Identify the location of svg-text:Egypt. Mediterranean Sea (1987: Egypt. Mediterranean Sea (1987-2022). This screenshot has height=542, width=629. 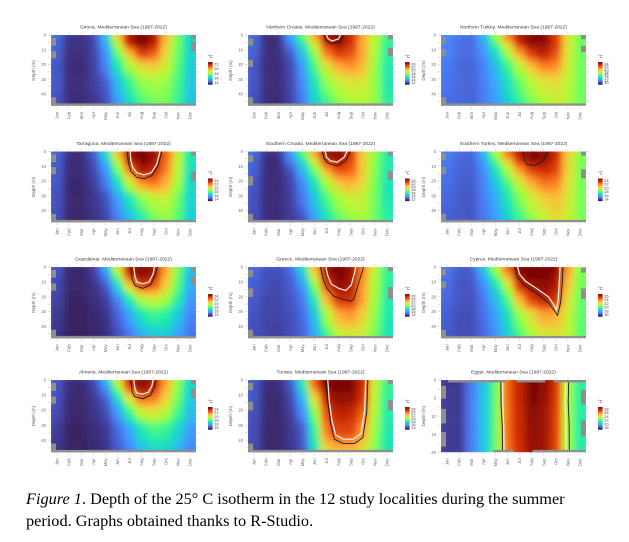
(513, 373).